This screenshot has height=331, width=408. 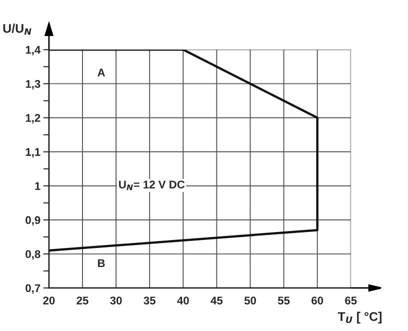 I want to click on x-tick-label: 45, so click(x=216, y=300).